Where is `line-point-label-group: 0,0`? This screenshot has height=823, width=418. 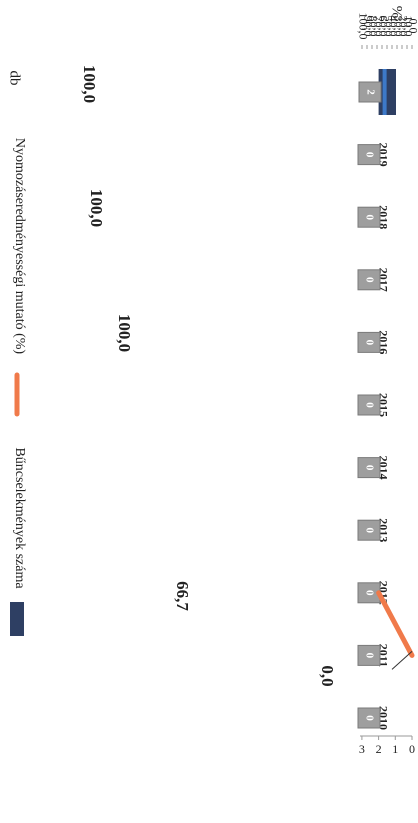
line-point-label-group: 0,0 is located at coordinates (327, 675).